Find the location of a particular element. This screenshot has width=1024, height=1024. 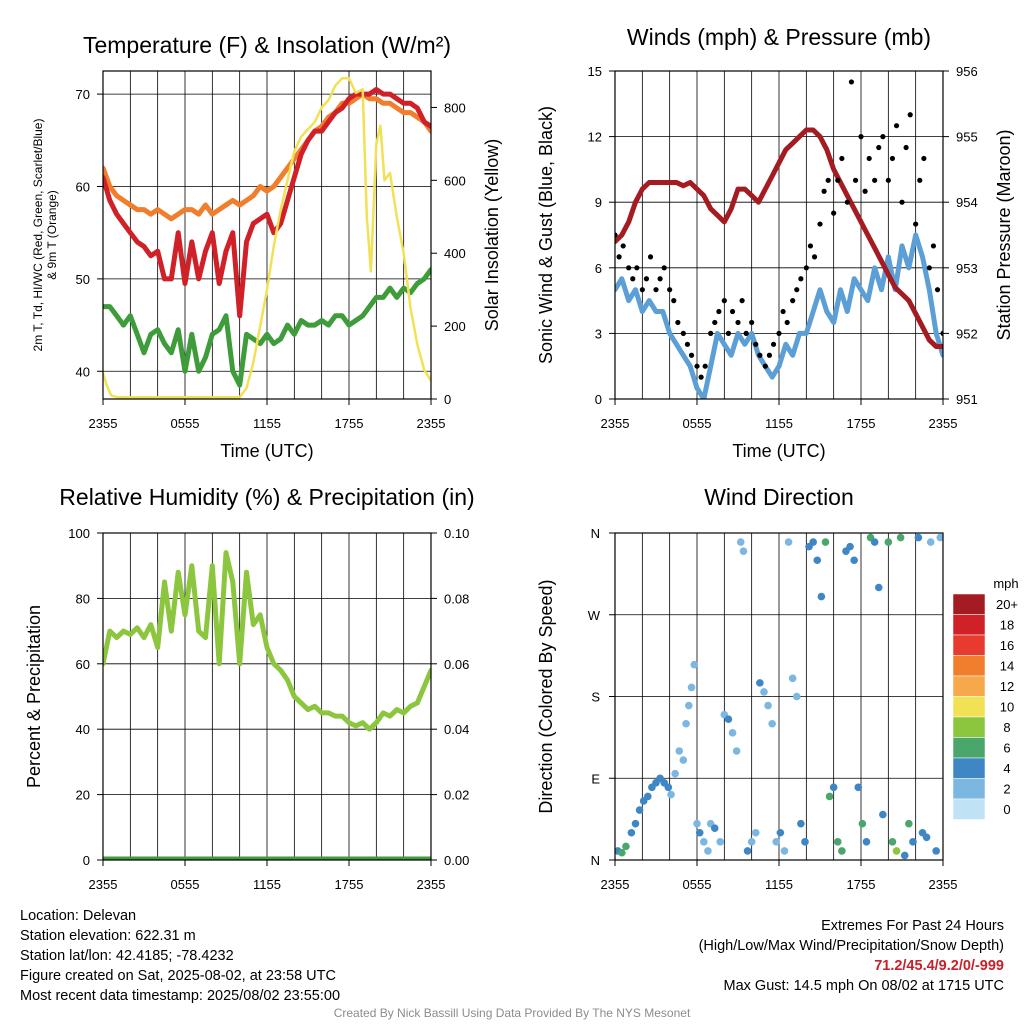

y-right-tick-label: 954 is located at coordinates (967, 202).